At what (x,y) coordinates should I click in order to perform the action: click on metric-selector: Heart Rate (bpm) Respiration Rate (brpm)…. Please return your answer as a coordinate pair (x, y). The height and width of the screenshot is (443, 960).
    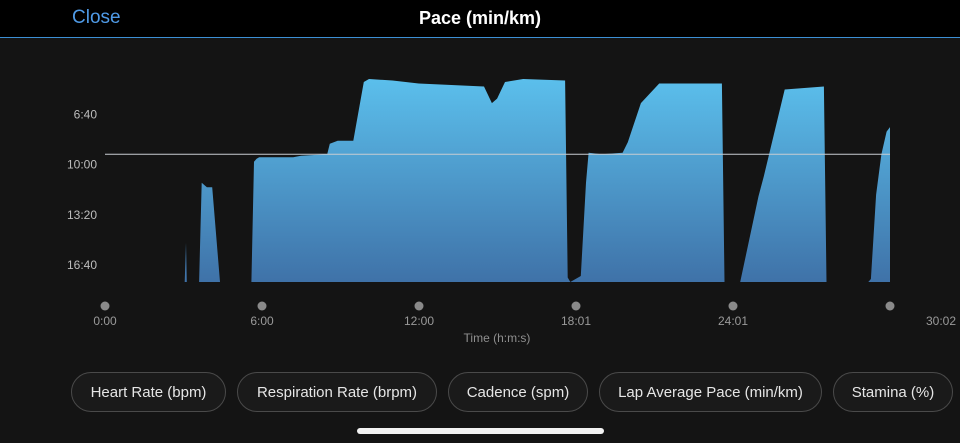
    Looking at the image, I should click on (480, 392).